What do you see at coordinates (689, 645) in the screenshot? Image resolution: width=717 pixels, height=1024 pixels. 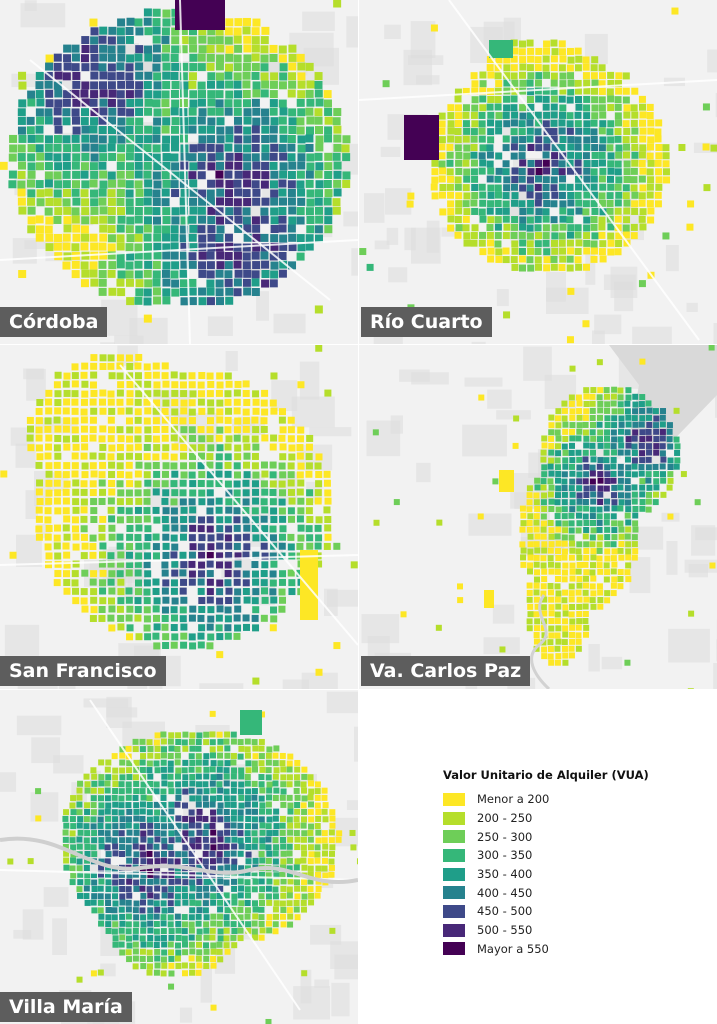 I see `background-parcel` at bounding box center [689, 645].